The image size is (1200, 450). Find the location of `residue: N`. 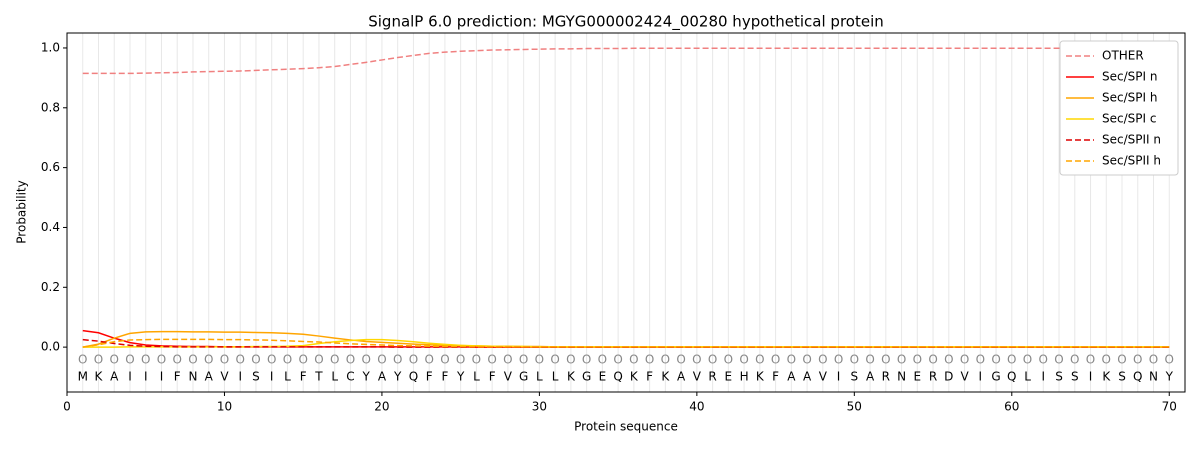

residue: N is located at coordinates (901, 377).